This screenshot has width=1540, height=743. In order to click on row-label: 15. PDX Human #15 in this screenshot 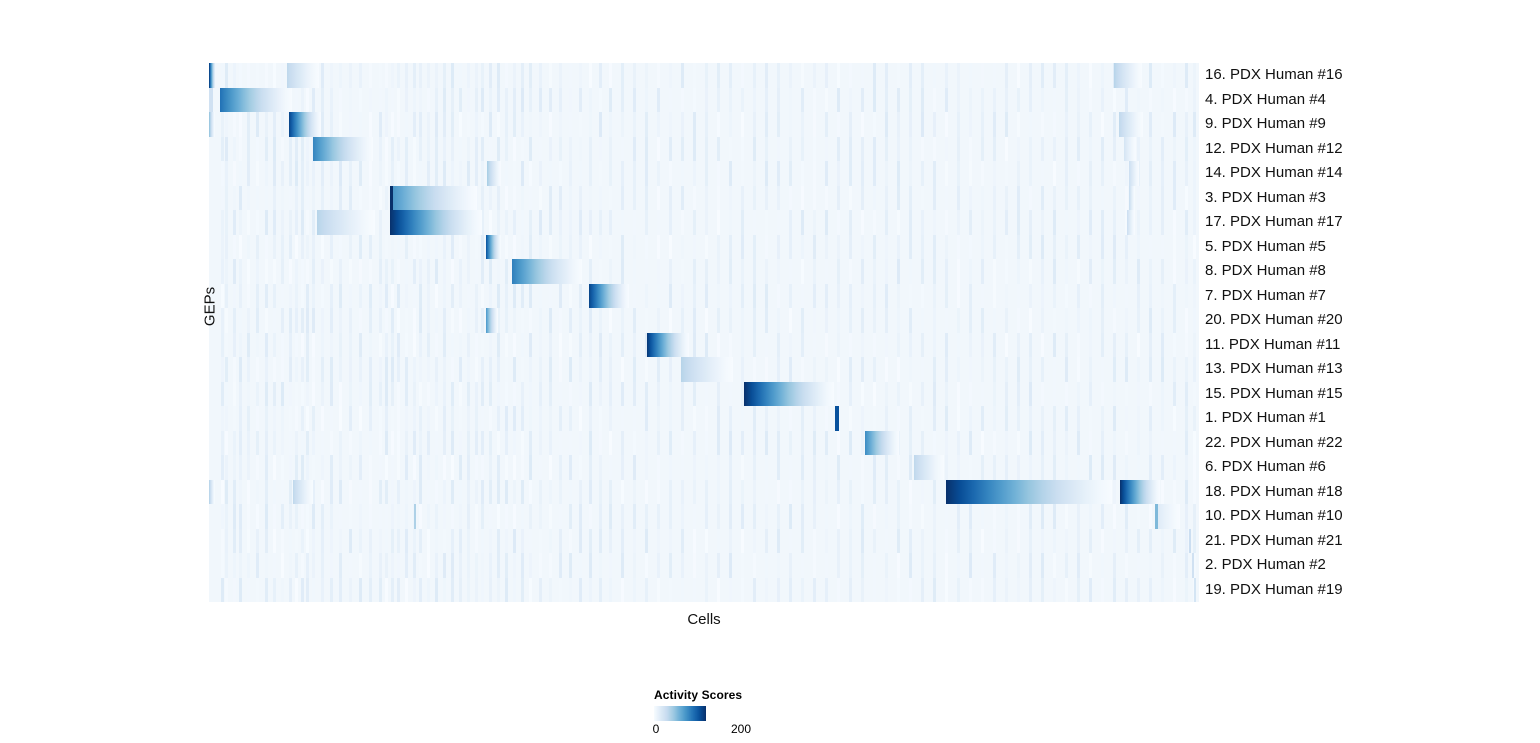, I will do `click(1274, 393)`.